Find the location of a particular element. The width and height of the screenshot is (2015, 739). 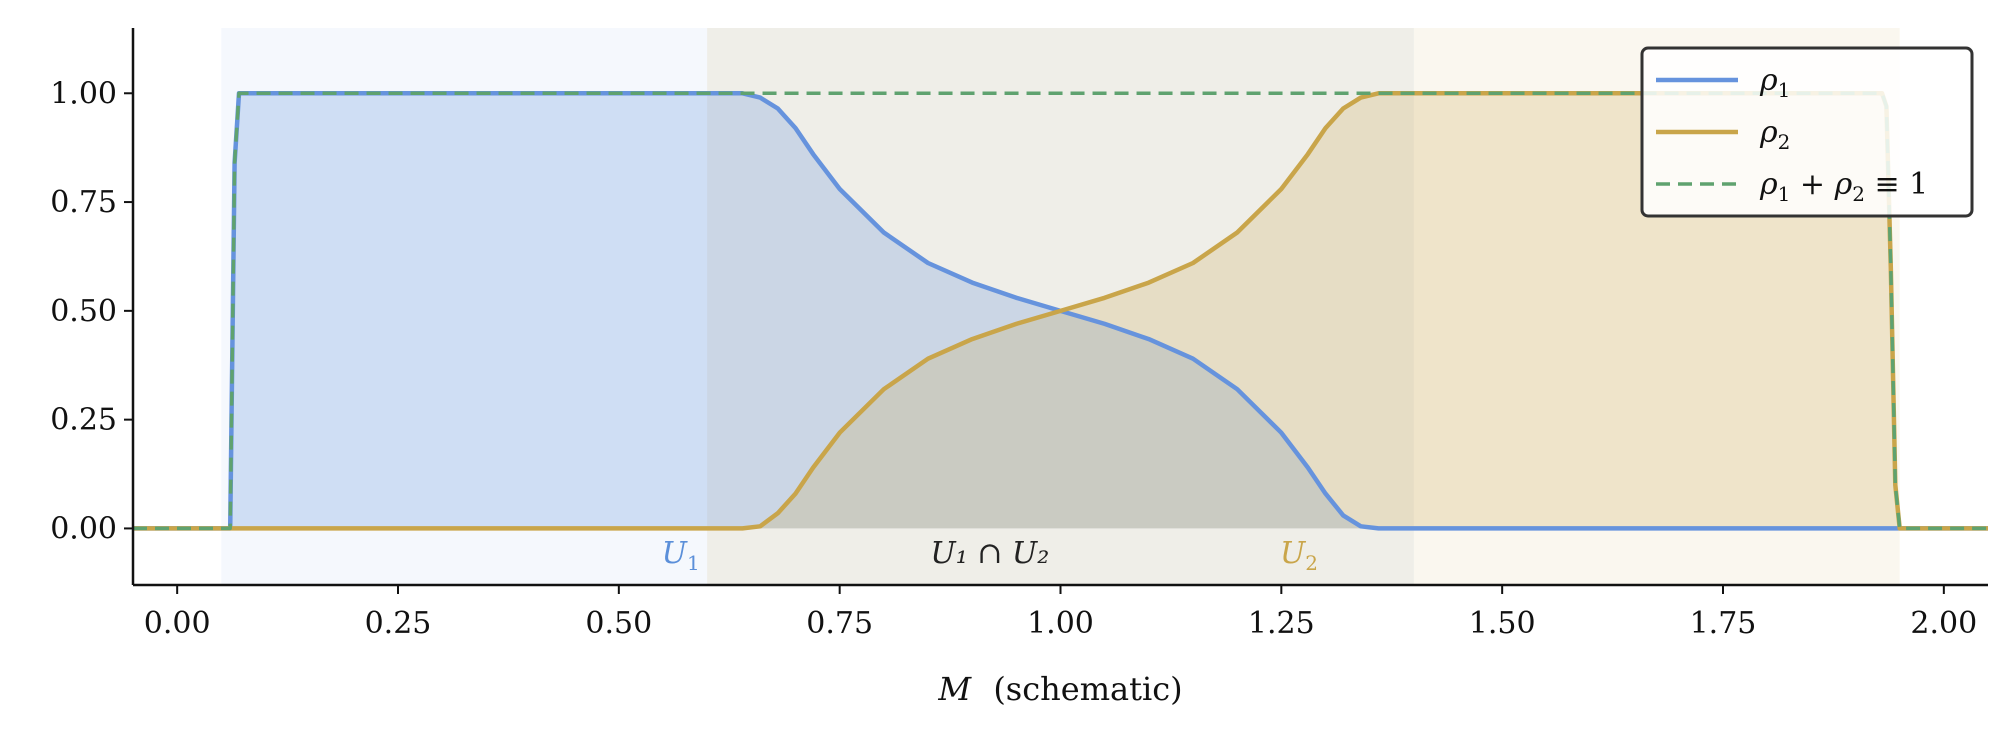

y-tick-label: 0.25 is located at coordinates (83, 420).